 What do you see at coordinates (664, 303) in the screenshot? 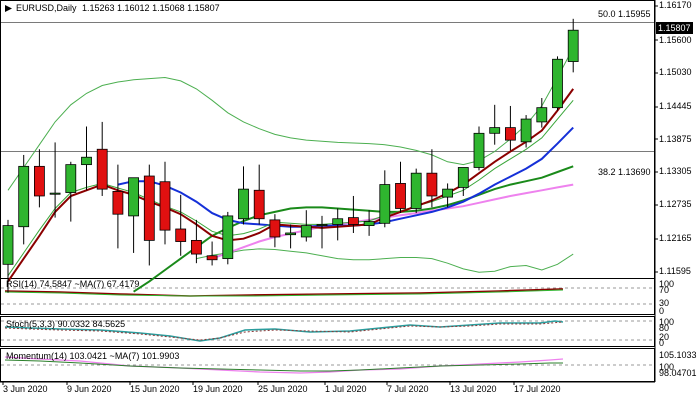
I see `rsi-axis-label: 30` at bounding box center [664, 303].